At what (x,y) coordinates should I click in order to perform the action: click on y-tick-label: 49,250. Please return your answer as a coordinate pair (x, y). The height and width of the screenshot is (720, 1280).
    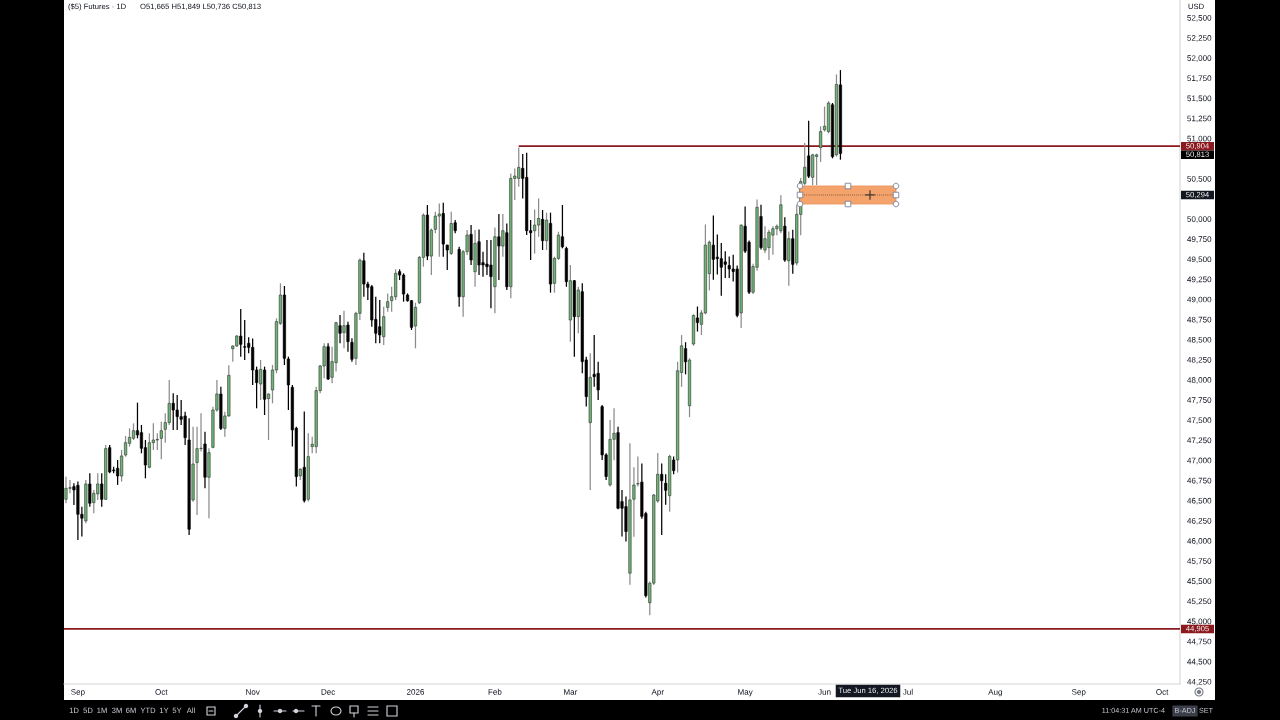
    Looking at the image, I should click on (1199, 280).